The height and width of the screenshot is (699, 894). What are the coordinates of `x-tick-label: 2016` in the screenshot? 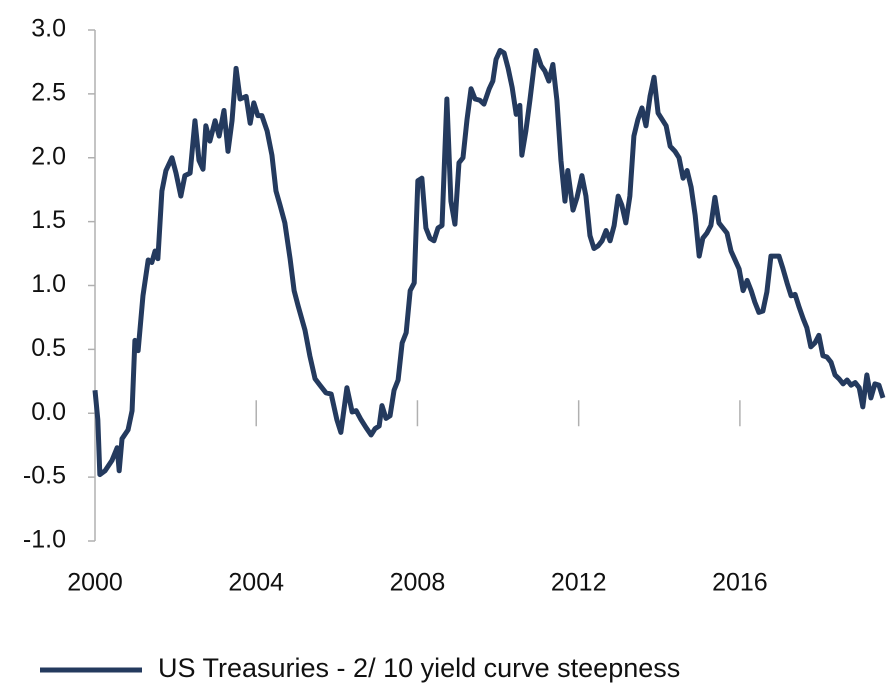 It's located at (740, 583).